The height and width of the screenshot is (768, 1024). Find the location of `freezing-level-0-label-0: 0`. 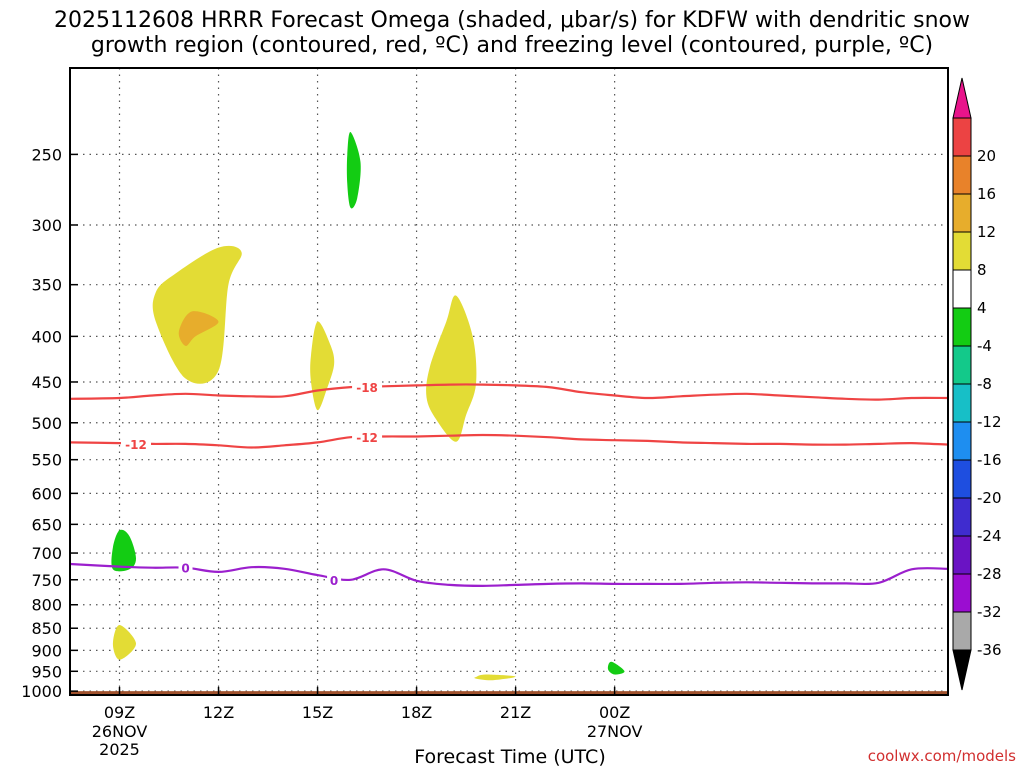

freezing-level-0-label-0: 0 is located at coordinates (185, 569).